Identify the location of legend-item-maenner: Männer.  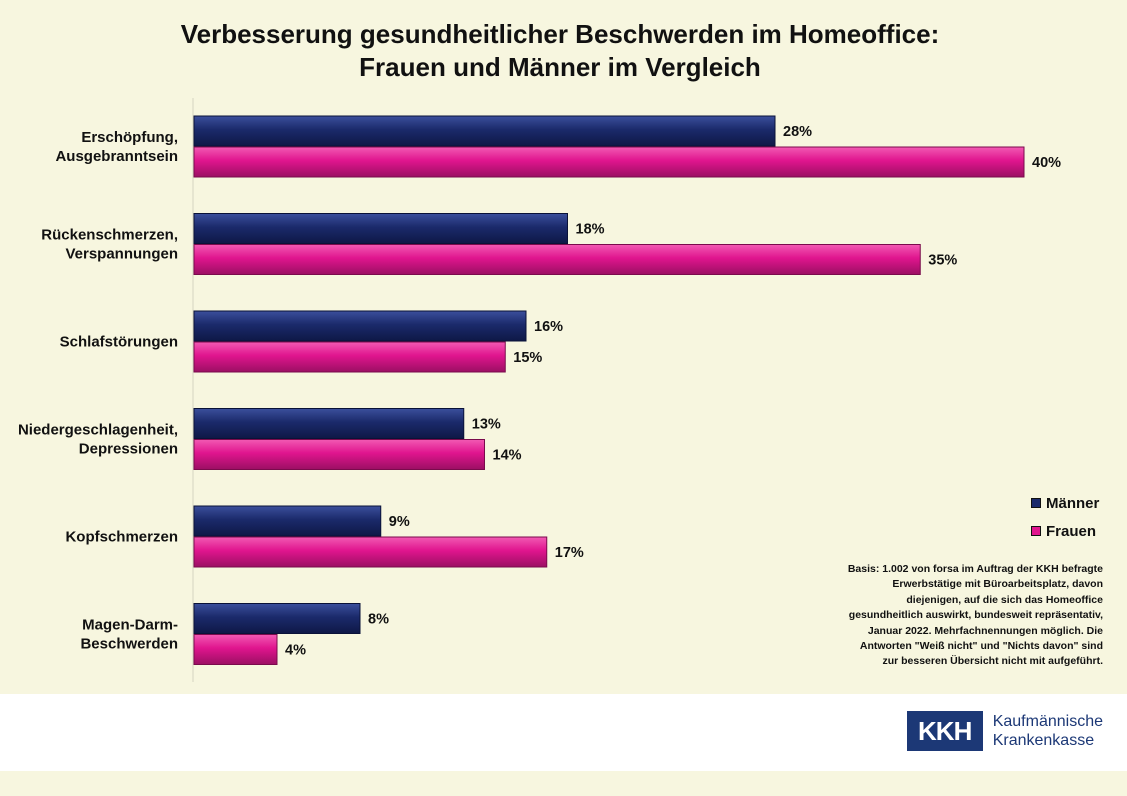
(1065, 503).